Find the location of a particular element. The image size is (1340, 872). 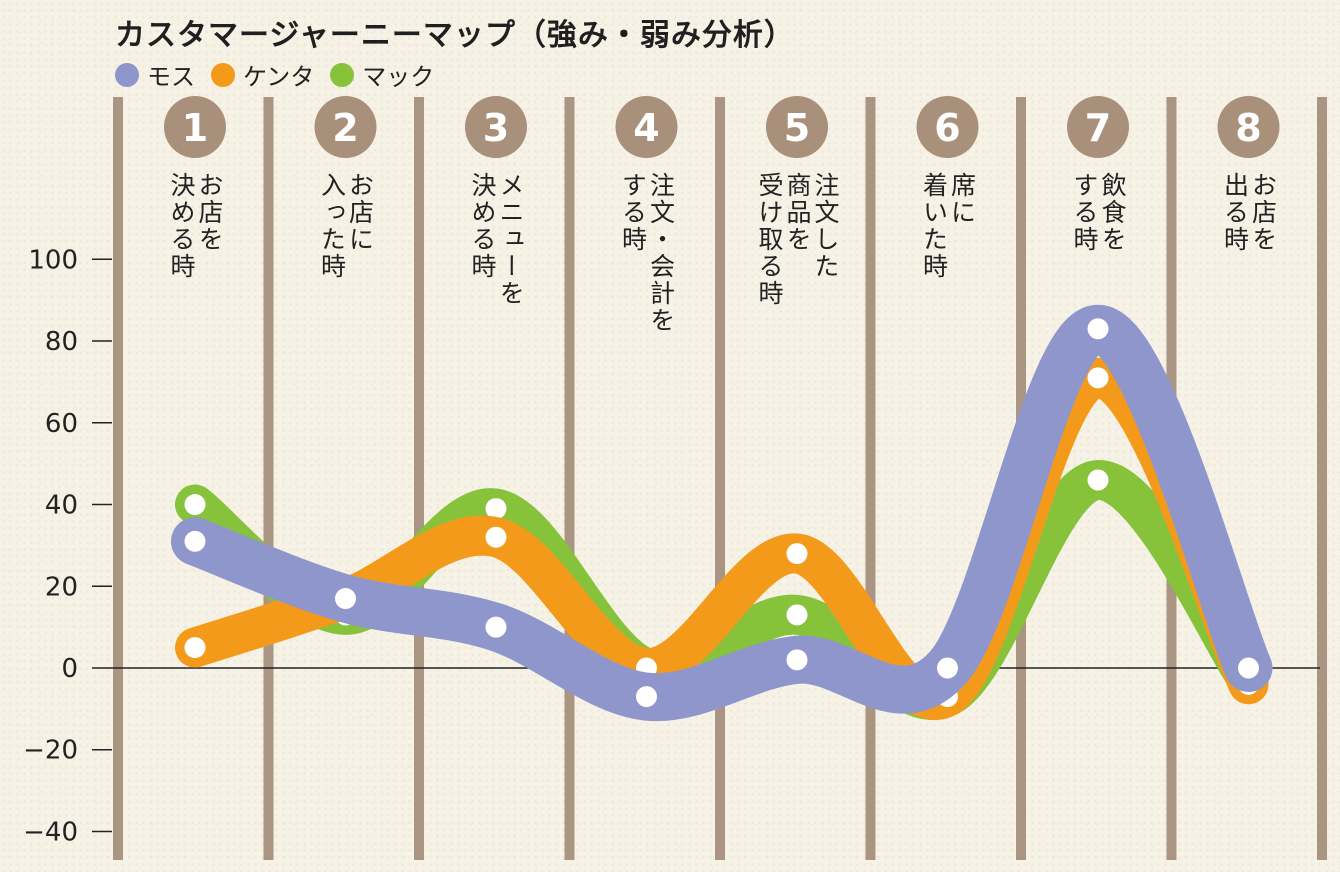

y-tick-label: 40 is located at coordinates (61, 506).